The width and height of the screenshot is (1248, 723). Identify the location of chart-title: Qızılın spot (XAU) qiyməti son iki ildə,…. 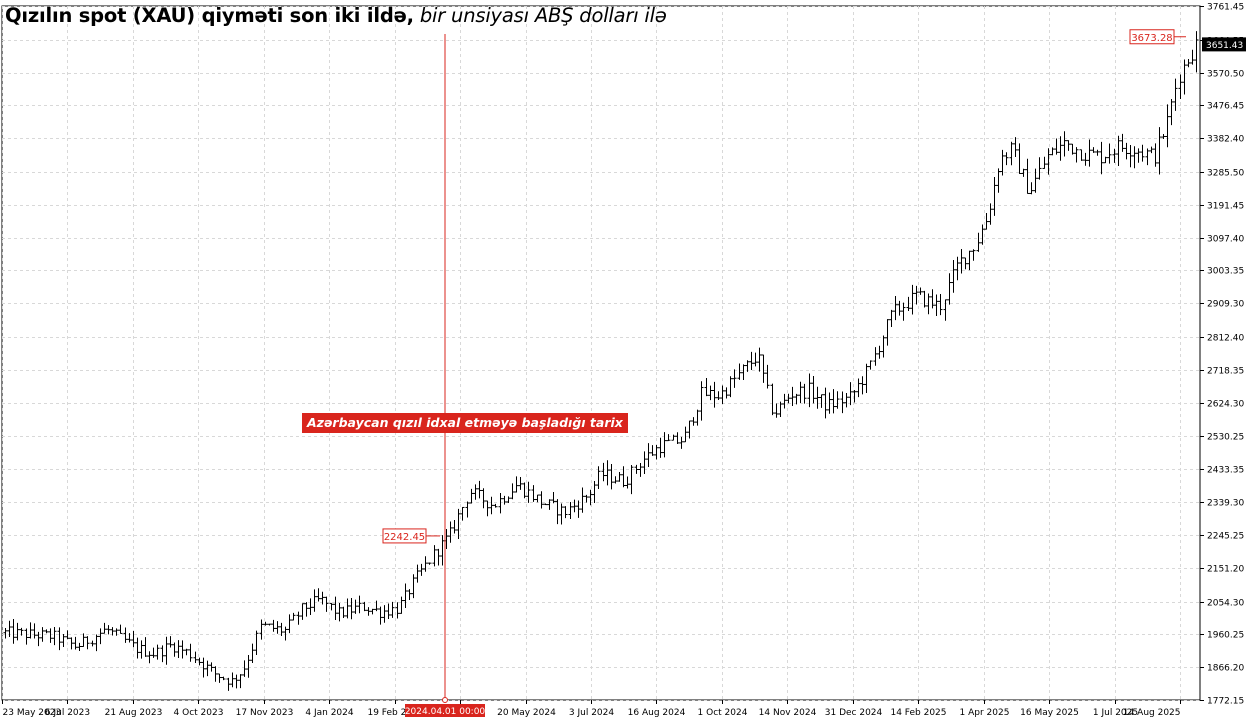
(336, 15).